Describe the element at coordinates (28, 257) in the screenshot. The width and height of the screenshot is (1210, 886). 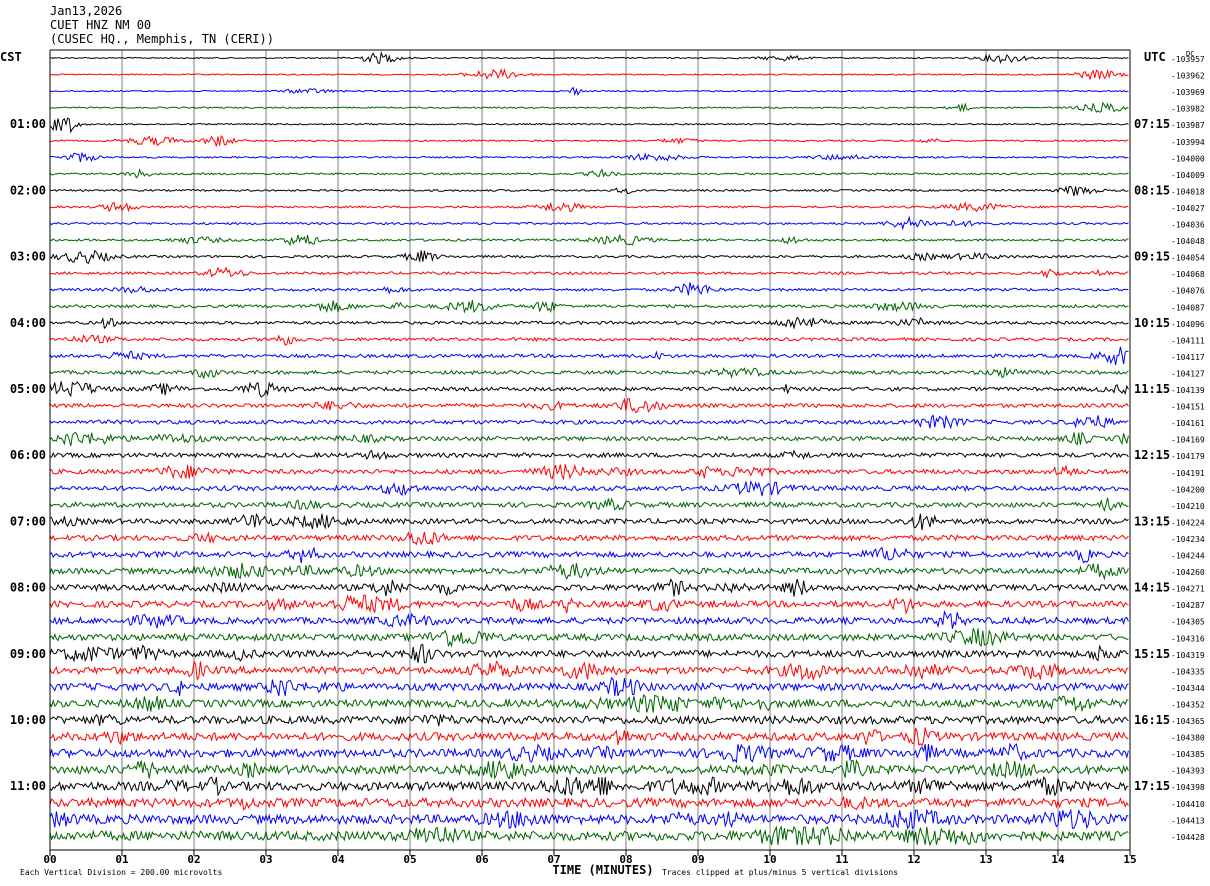
I see `cst-hour-label: 03:00` at that location.